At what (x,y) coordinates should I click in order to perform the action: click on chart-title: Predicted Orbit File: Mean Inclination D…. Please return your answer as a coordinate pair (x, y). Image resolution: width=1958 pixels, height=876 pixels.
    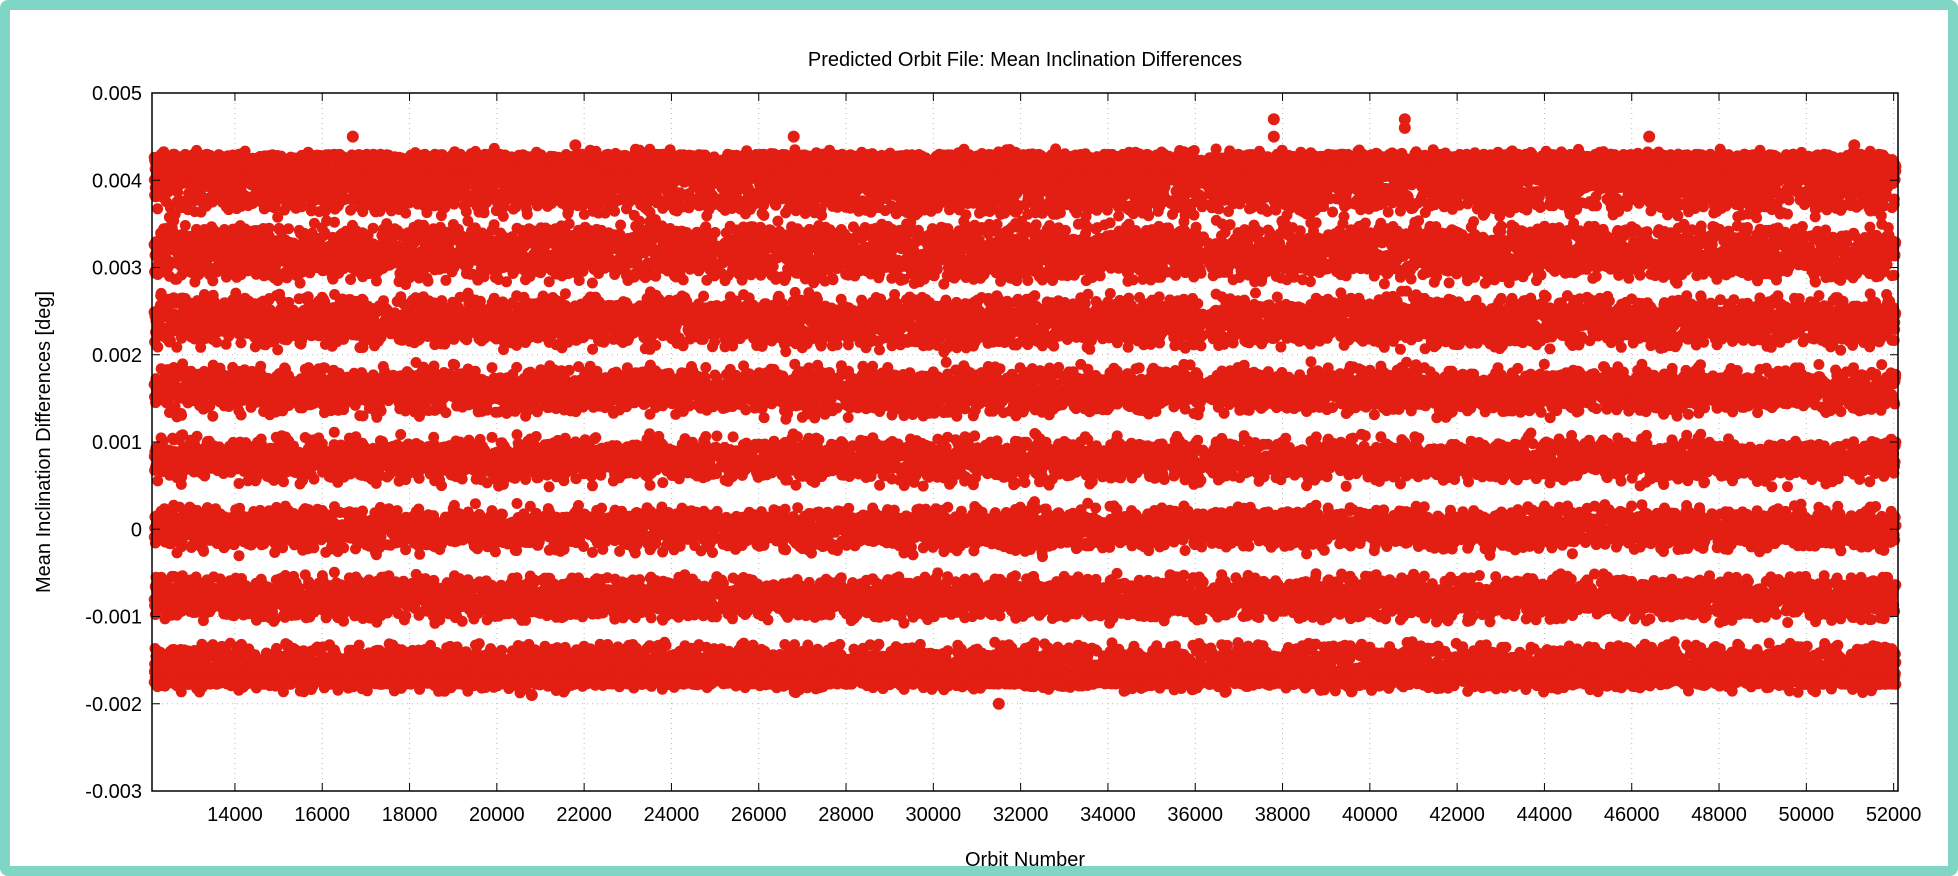
    Looking at the image, I should click on (1025, 60).